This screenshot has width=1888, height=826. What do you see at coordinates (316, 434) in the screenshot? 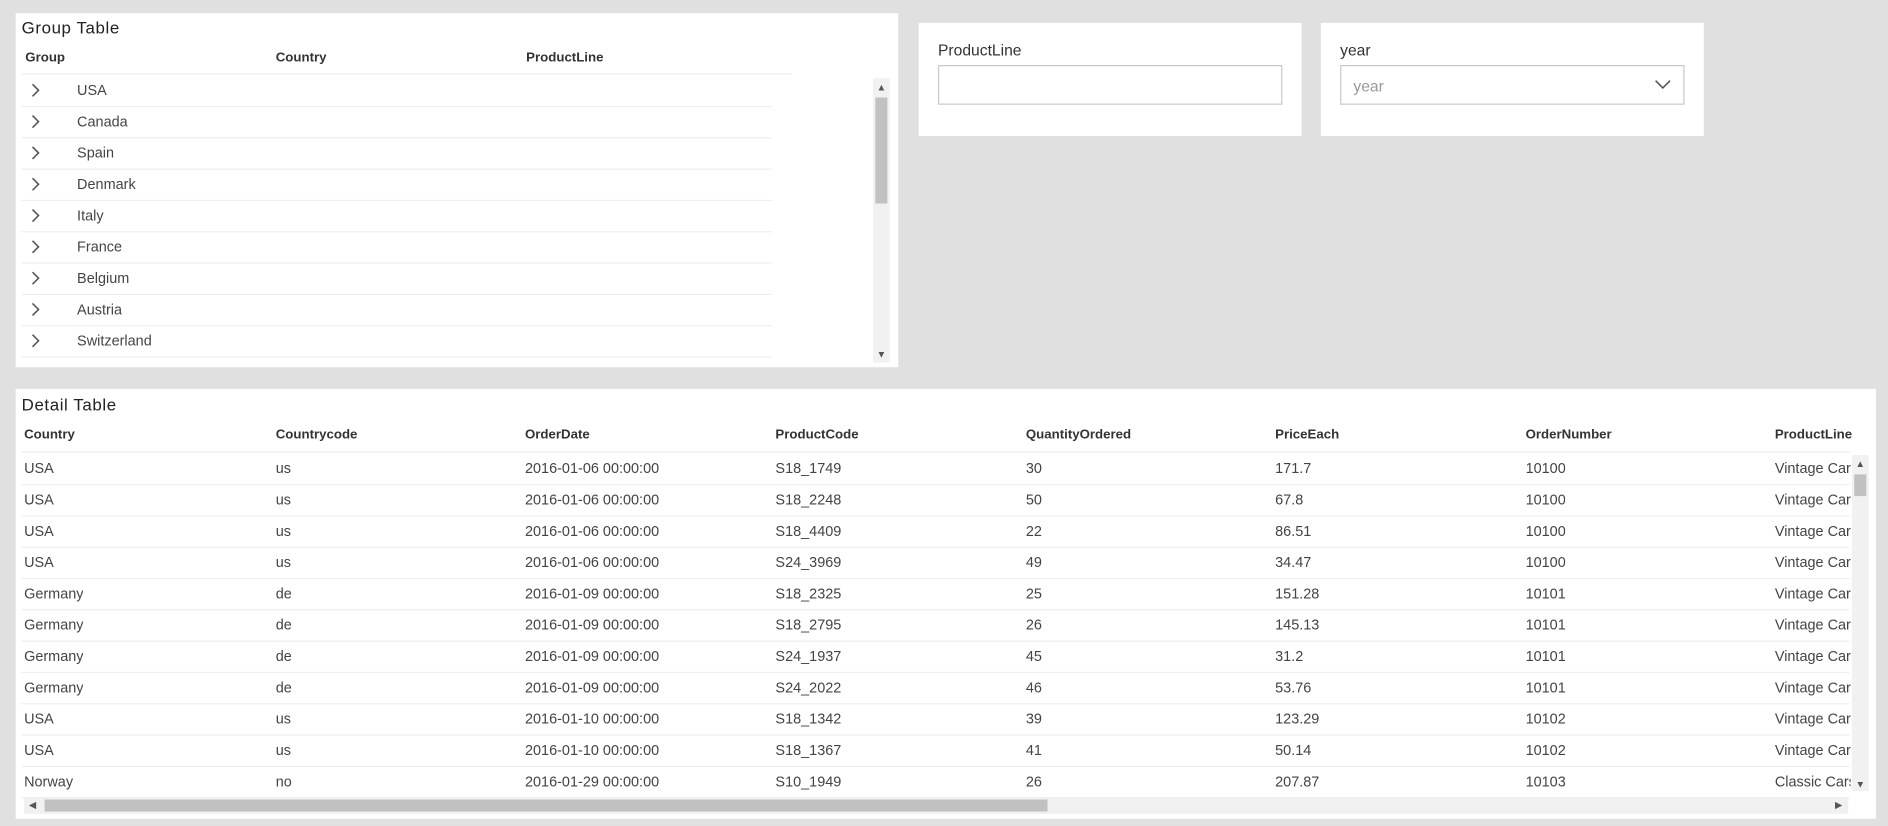
I see `column-header: Countrycode` at bounding box center [316, 434].